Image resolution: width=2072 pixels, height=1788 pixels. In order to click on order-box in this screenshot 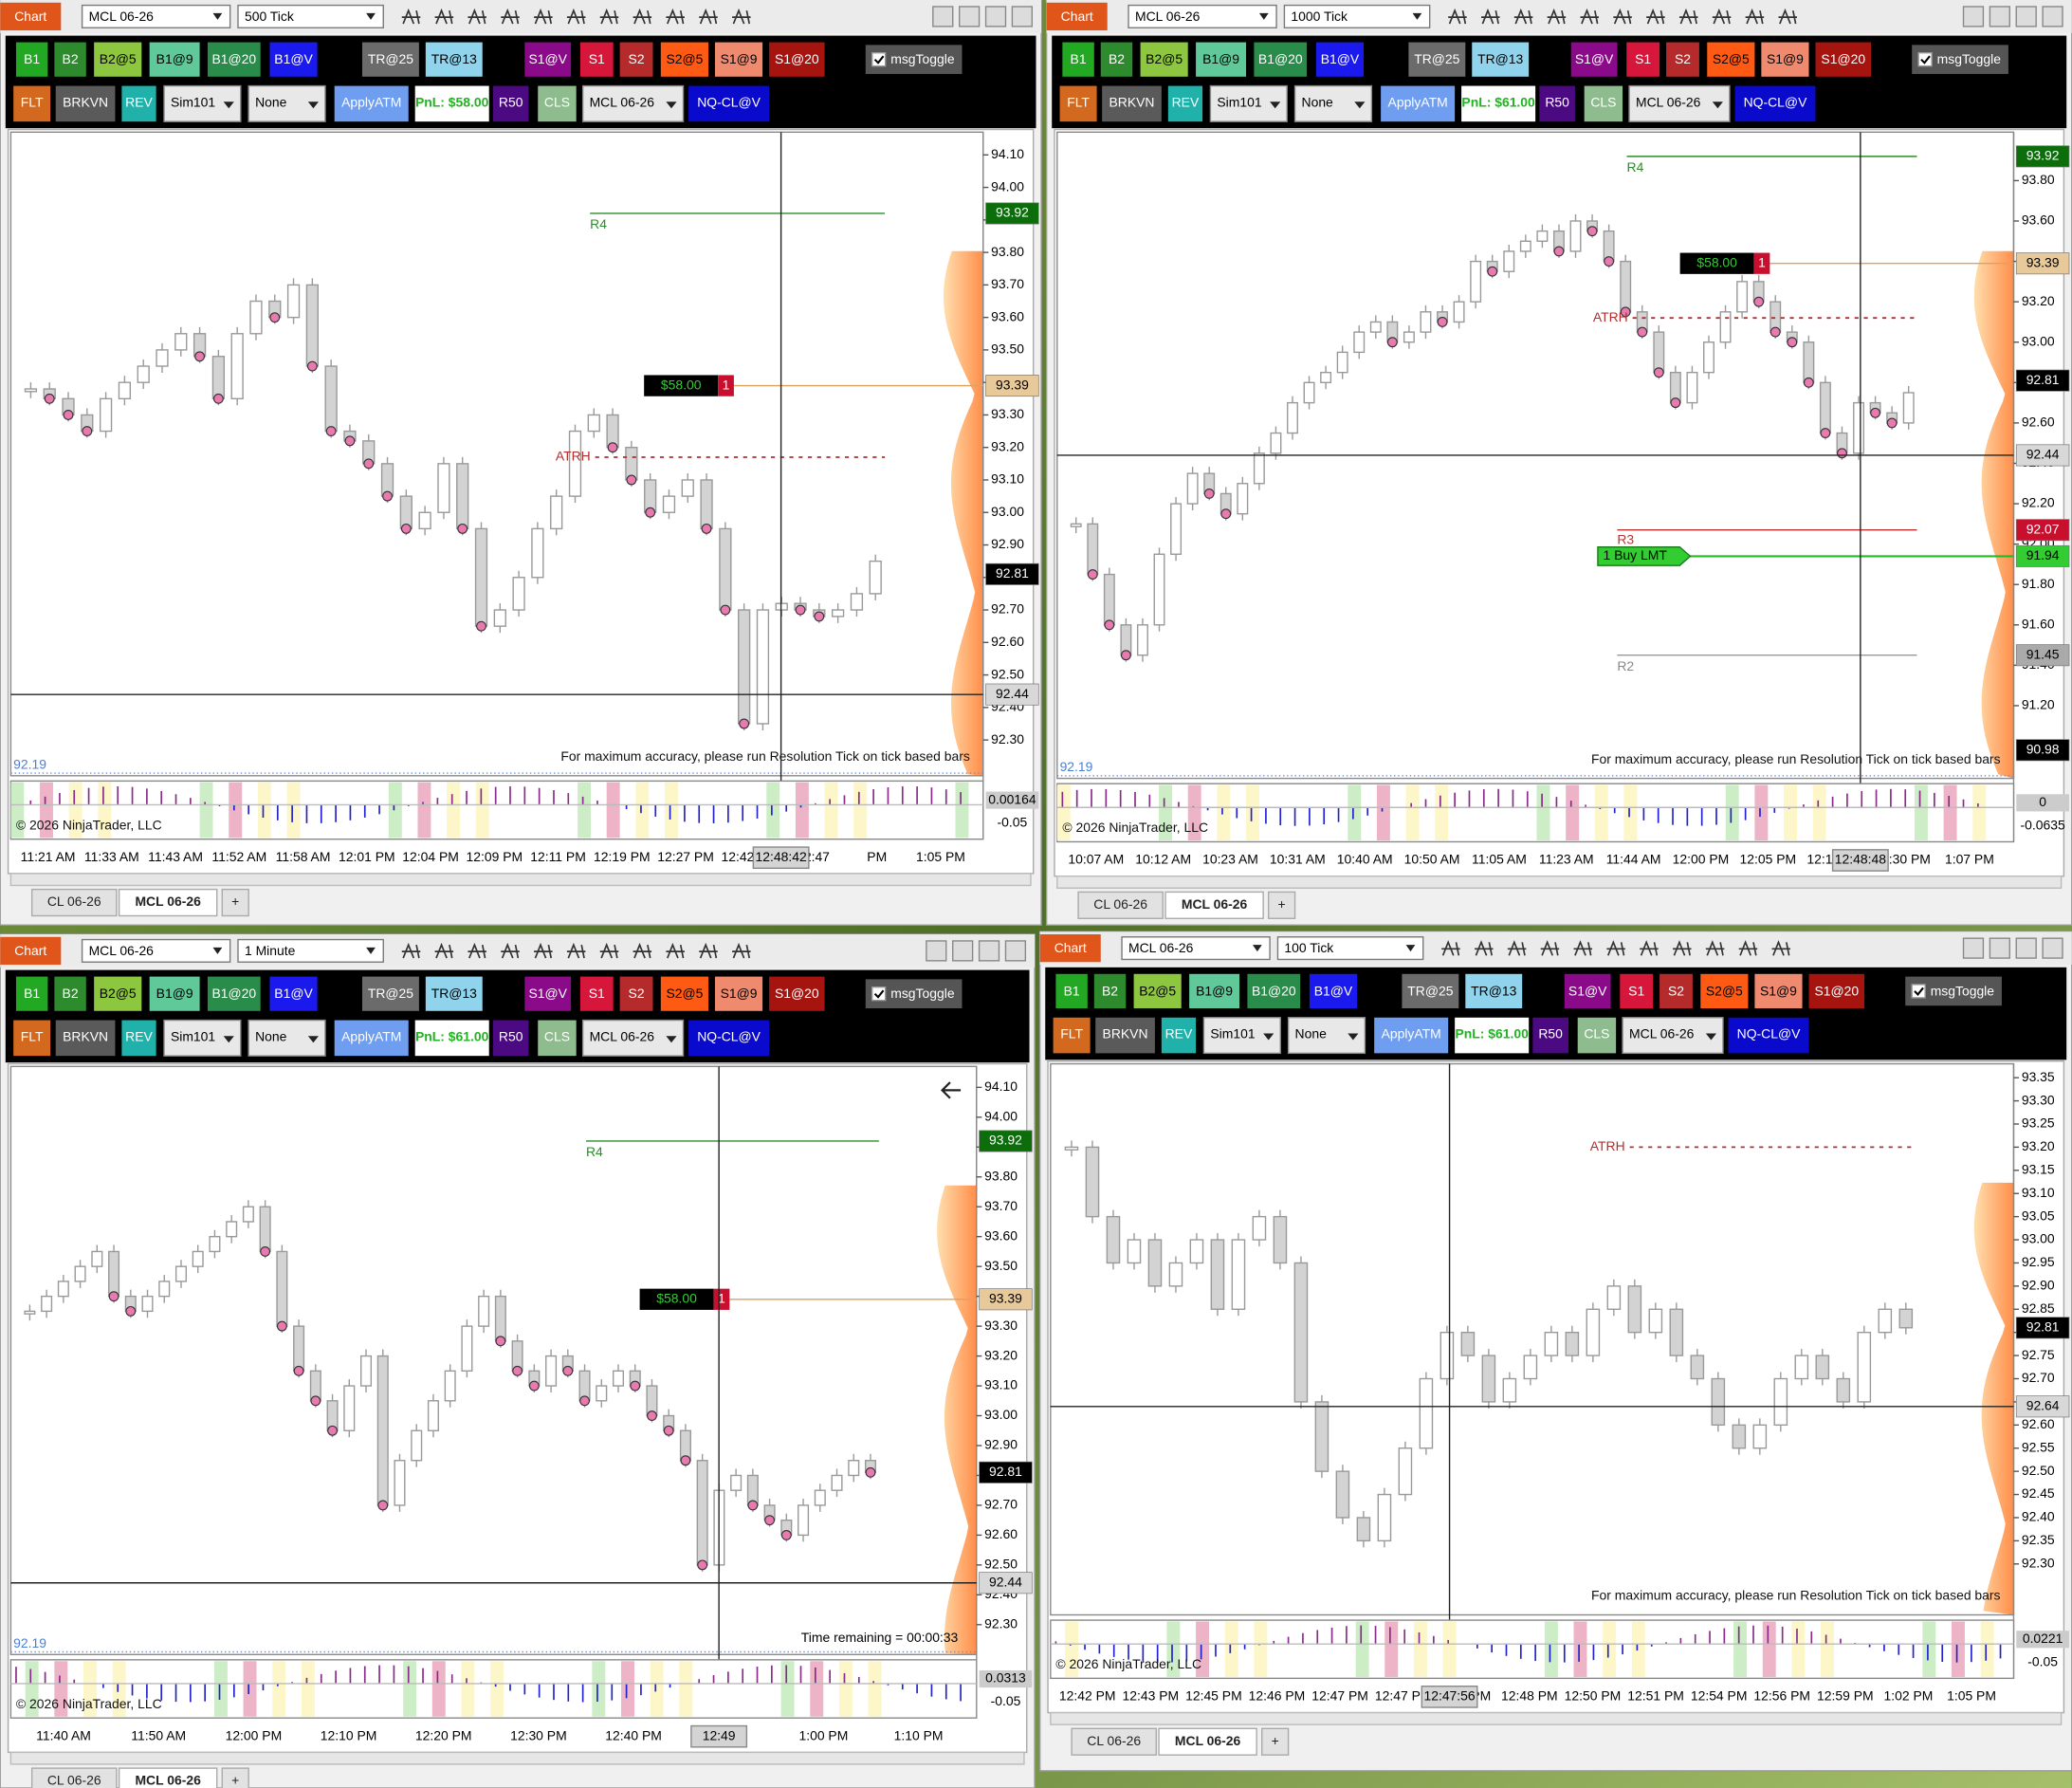, I will do `click(1644, 555)`.